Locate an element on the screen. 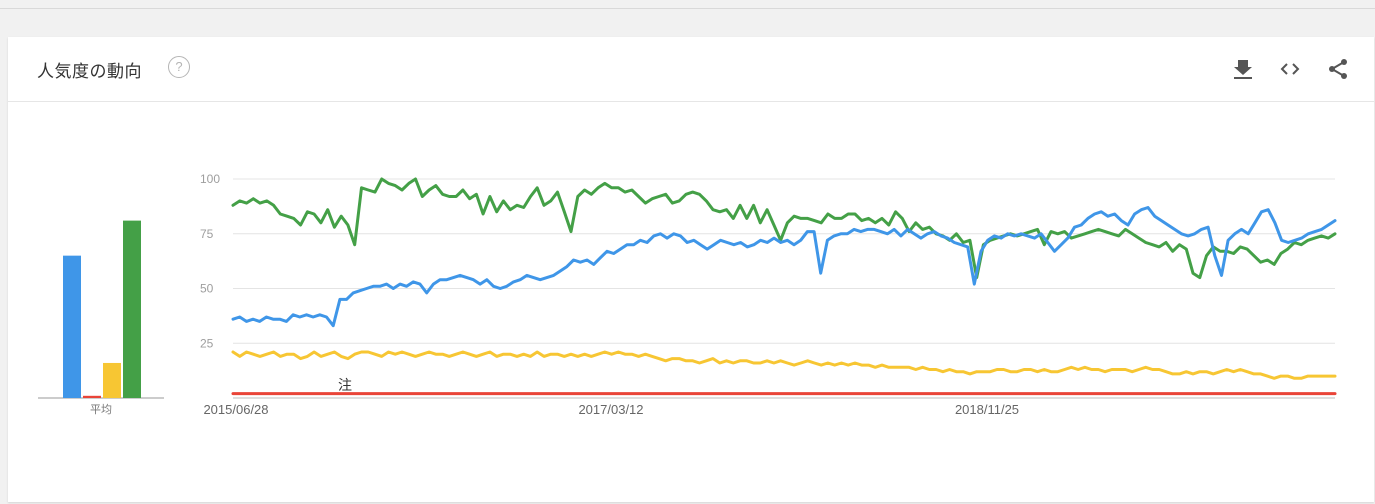 The image size is (1375, 504). y-tick-label: 25 is located at coordinates (207, 343).